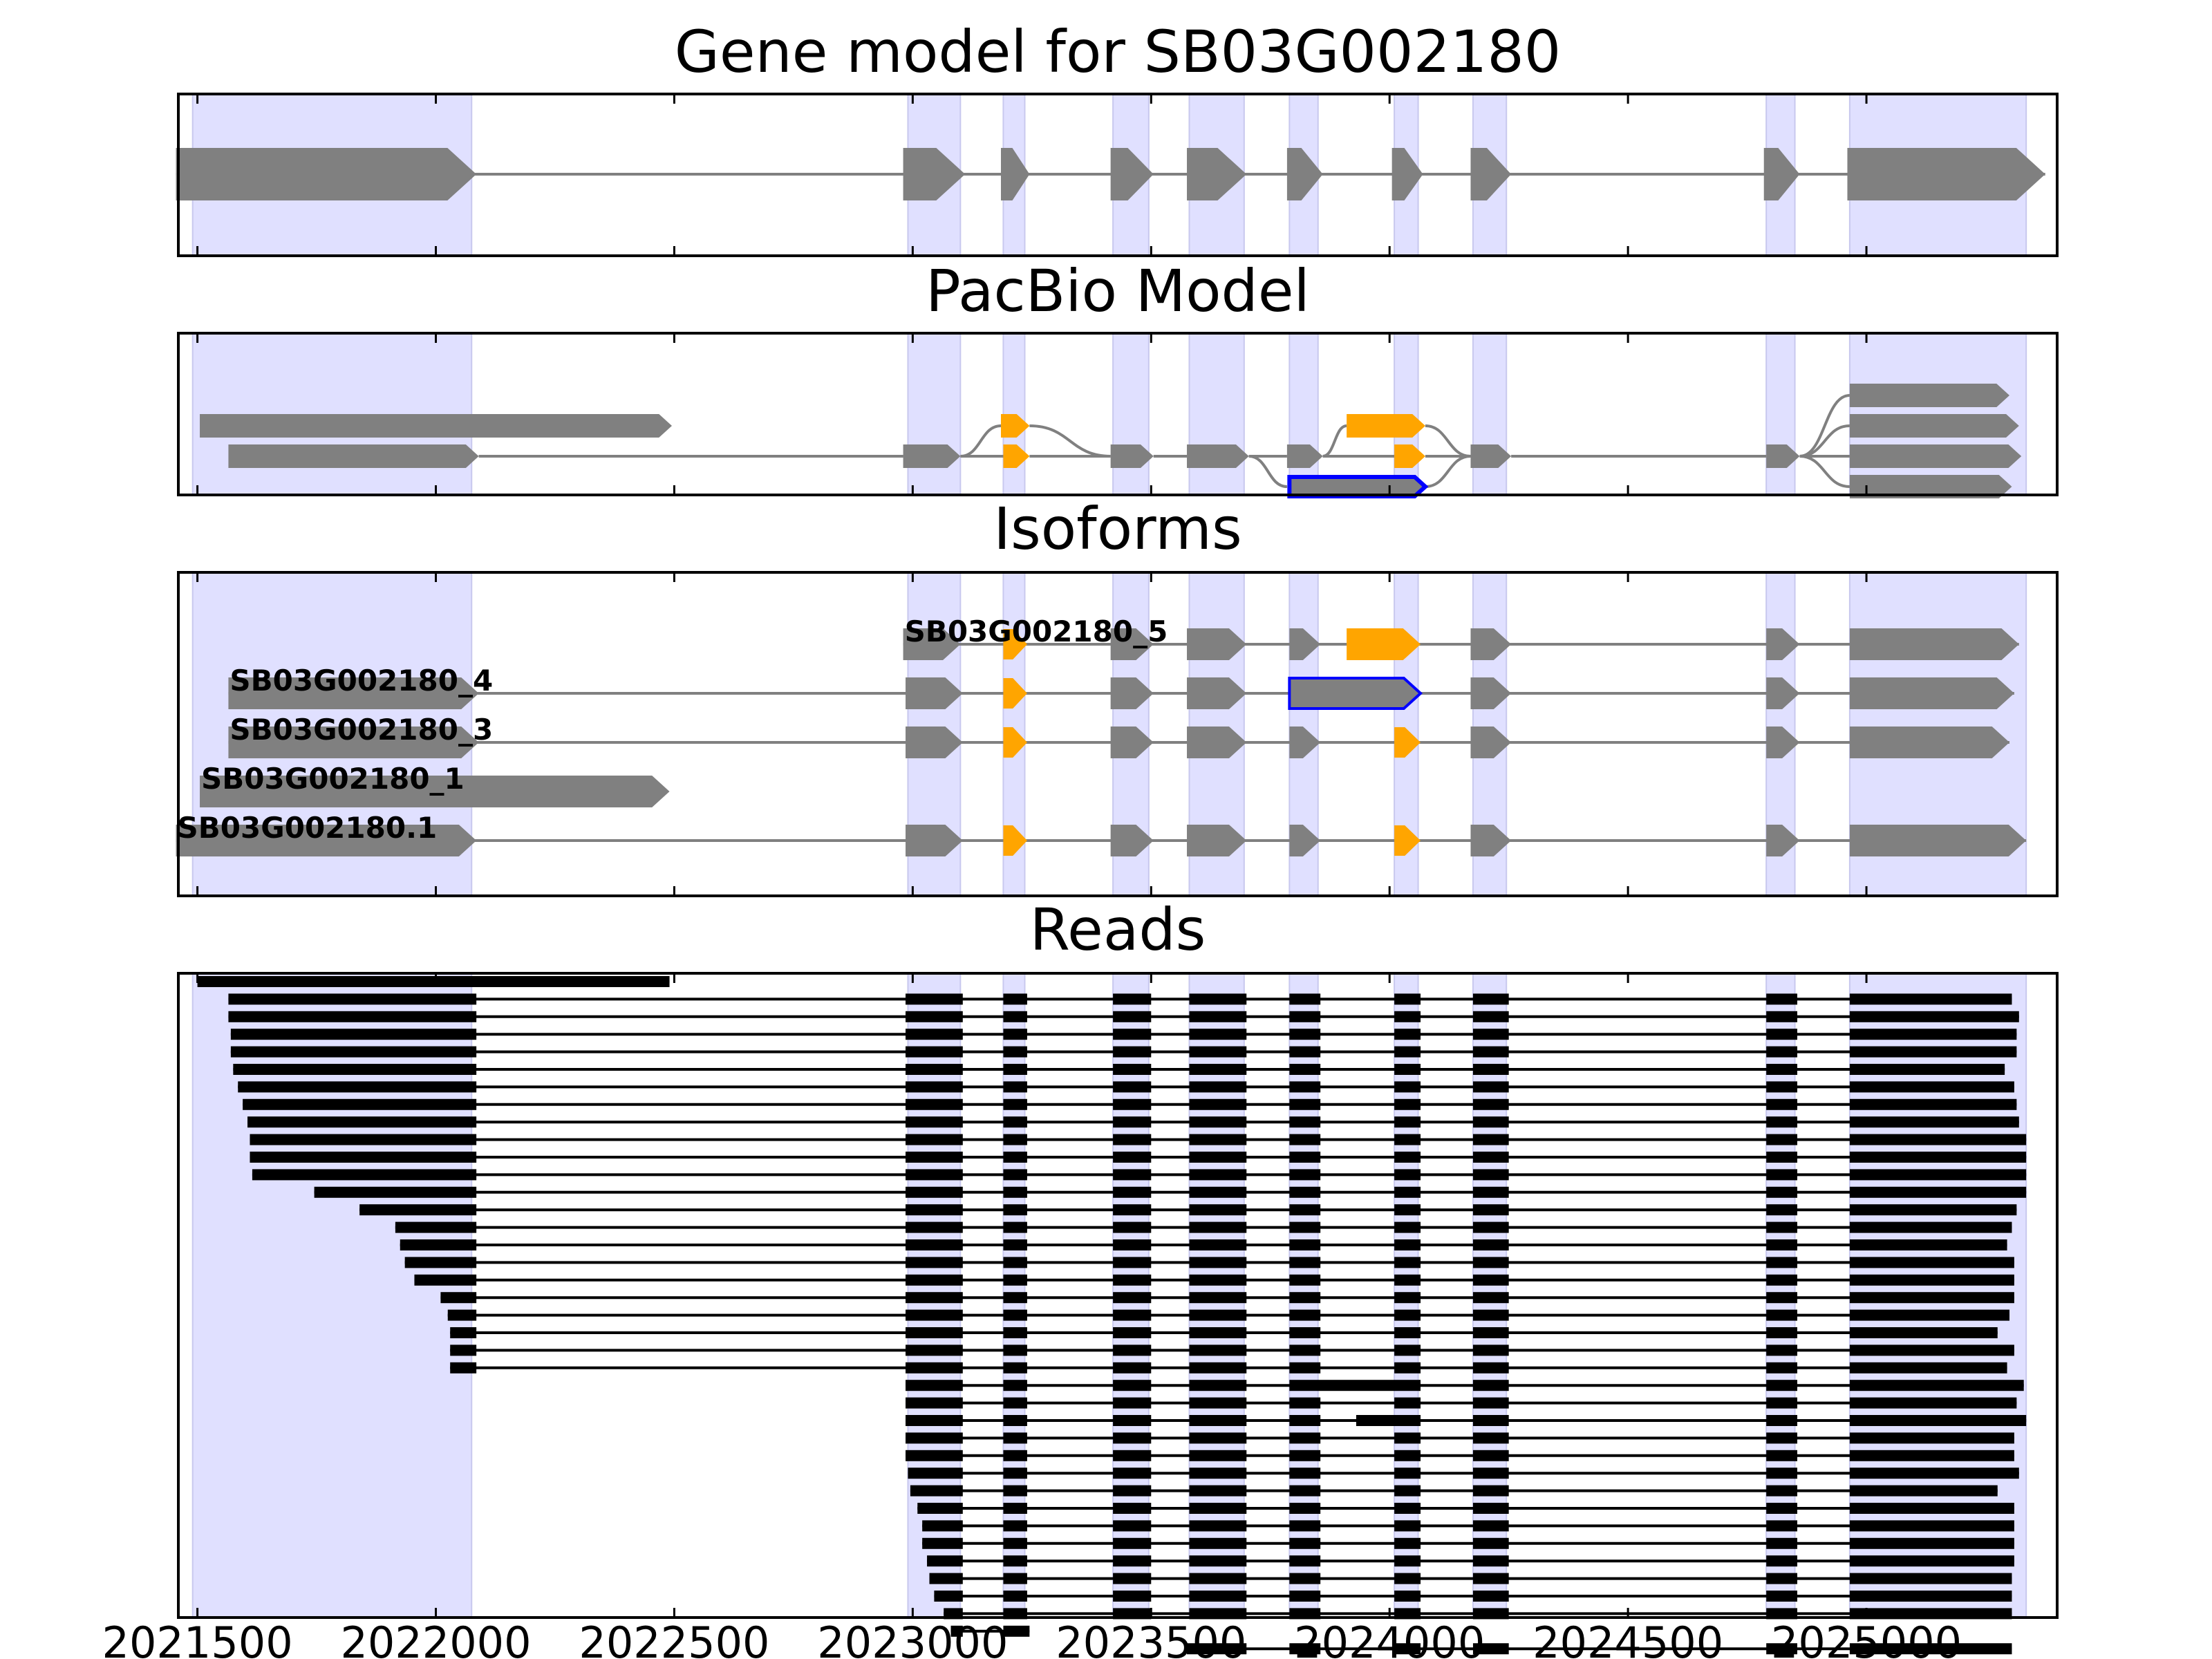 Image resolution: width=2212 pixels, height=1659 pixels. I want to click on panel-title: Isoforms, so click(1117, 529).